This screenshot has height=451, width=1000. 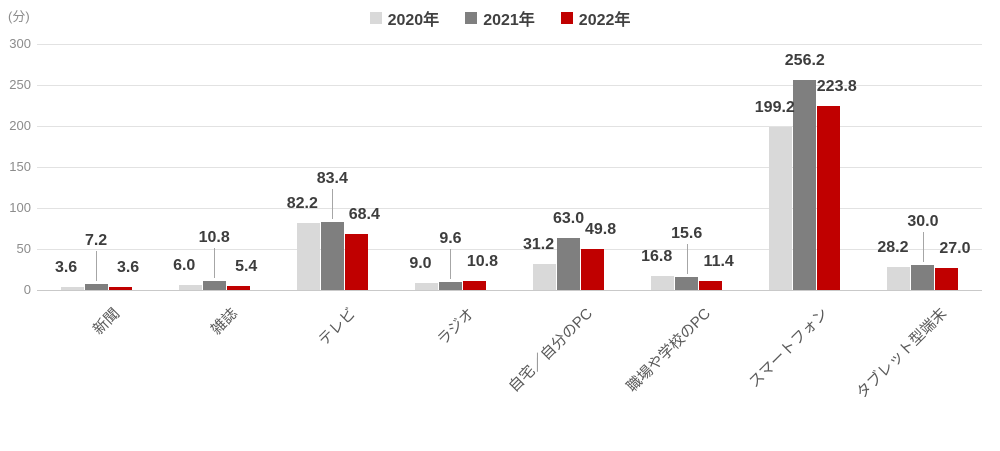 I want to click on category-label: 雑誌, so click(x=225, y=322).